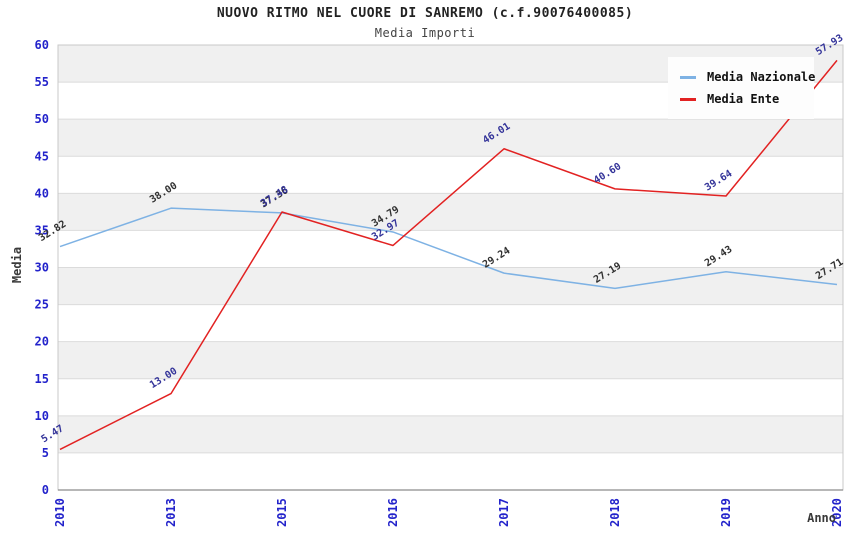 The height and width of the screenshot is (550, 850). I want to click on series-line-media-nazionale, so click(448, 248).